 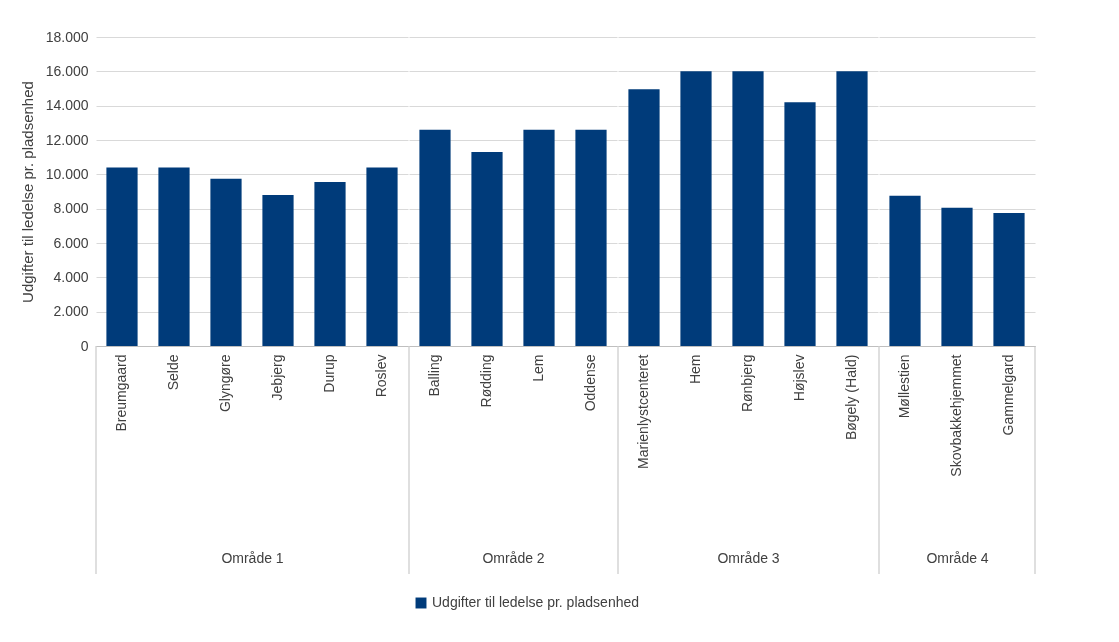 What do you see at coordinates (27, 192) in the screenshot?
I see `y-axis-title: Udgifter til ledelse pr. pladsenhed` at bounding box center [27, 192].